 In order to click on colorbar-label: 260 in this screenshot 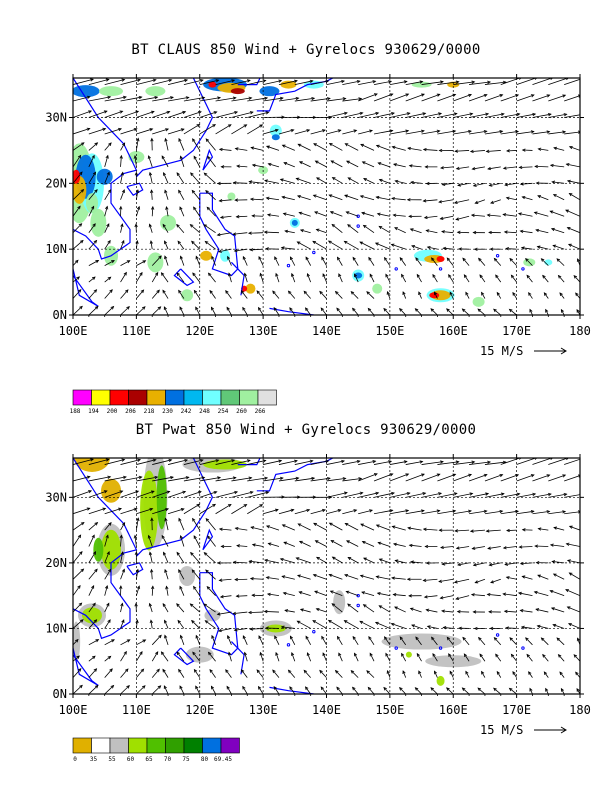, I will do `click(241, 411)`.